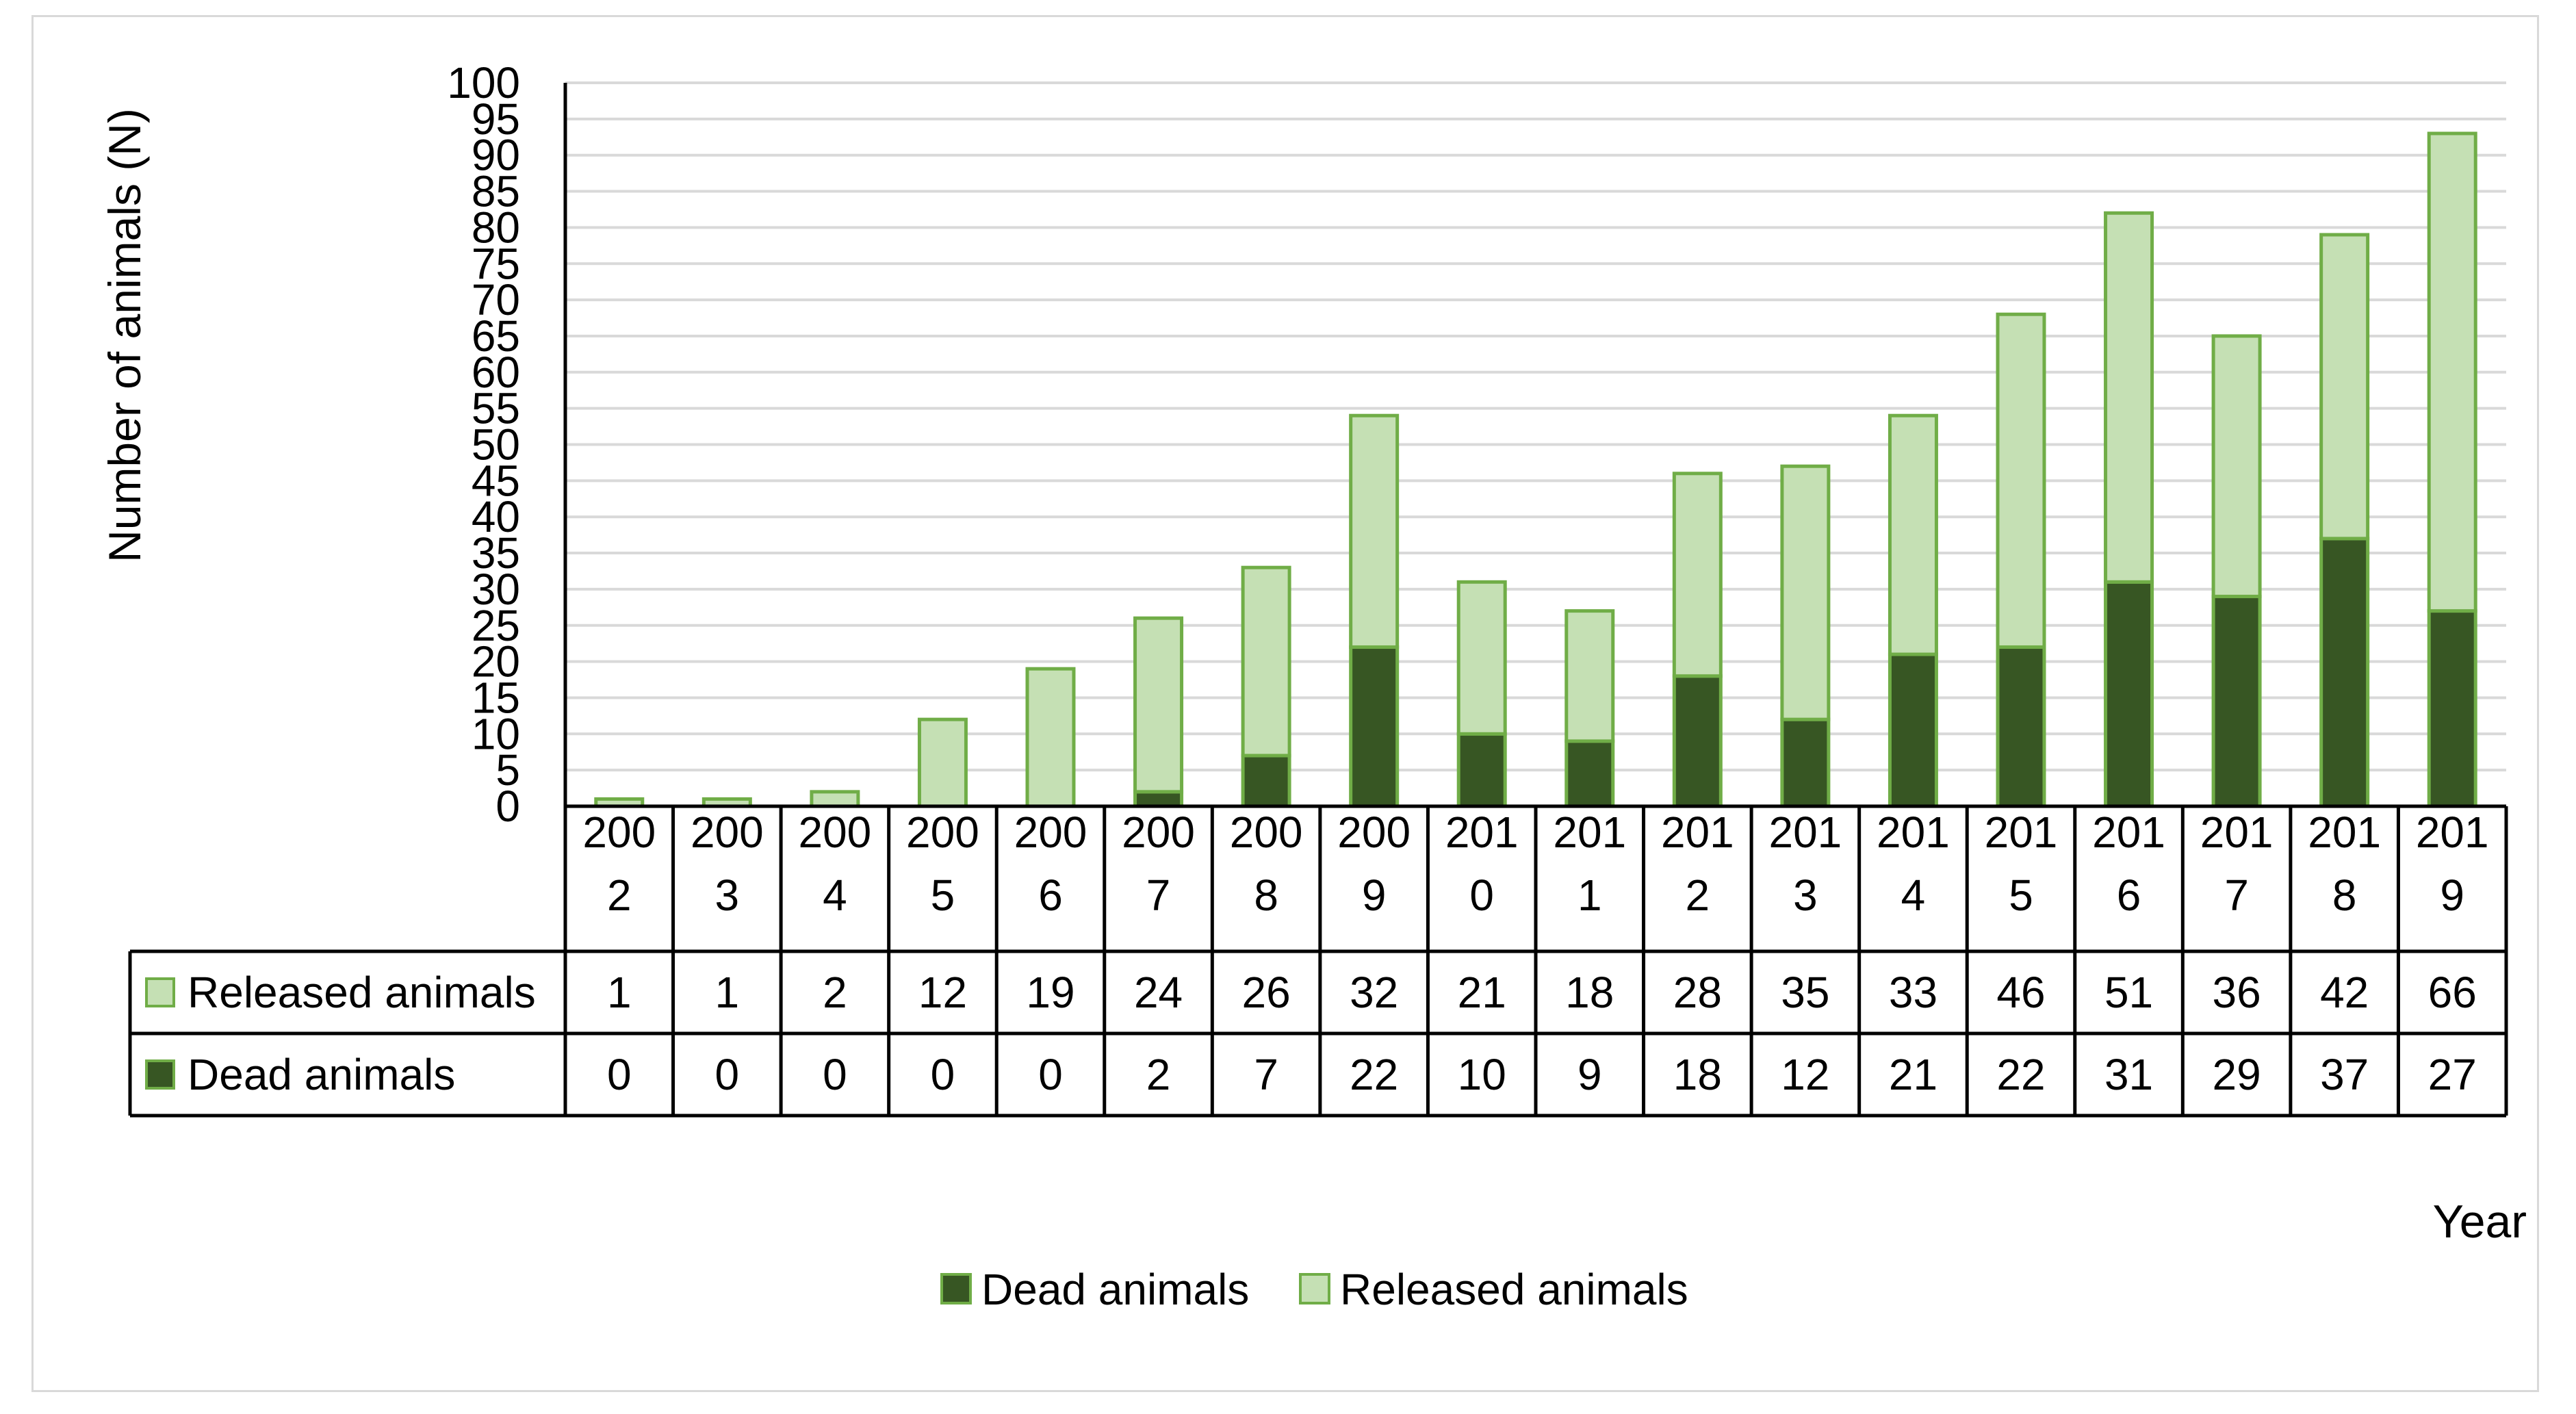 This screenshot has height=1414, width=2576. Describe the element at coordinates (1266, 1074) in the screenshot. I see `table-cell-value: 7` at that location.